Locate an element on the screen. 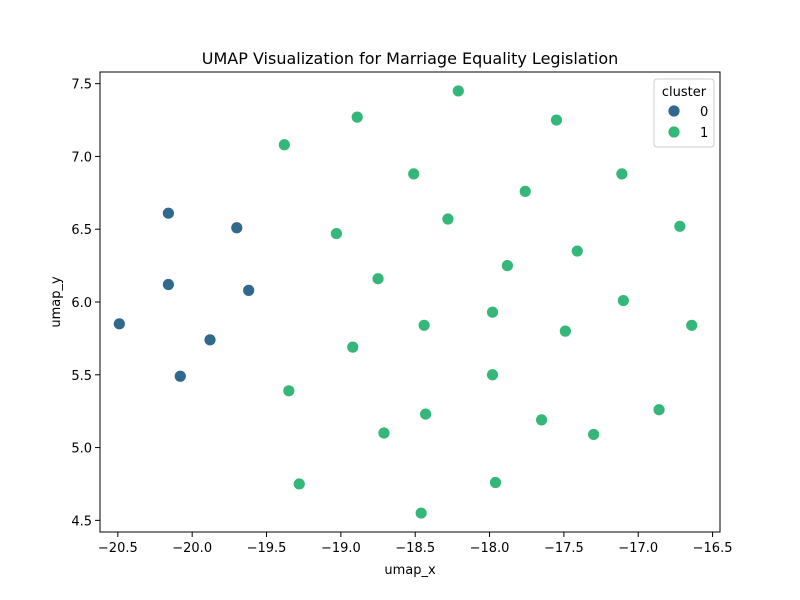 Image resolution: width=800 pixels, height=600 pixels. x-tick-label: −17.0 is located at coordinates (638, 548).